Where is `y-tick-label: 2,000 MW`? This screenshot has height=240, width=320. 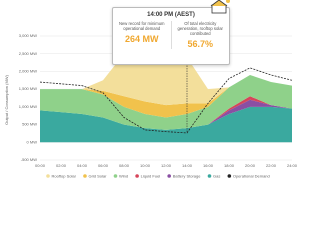 y-tick-label: 2,000 MW is located at coordinates (28, 70).